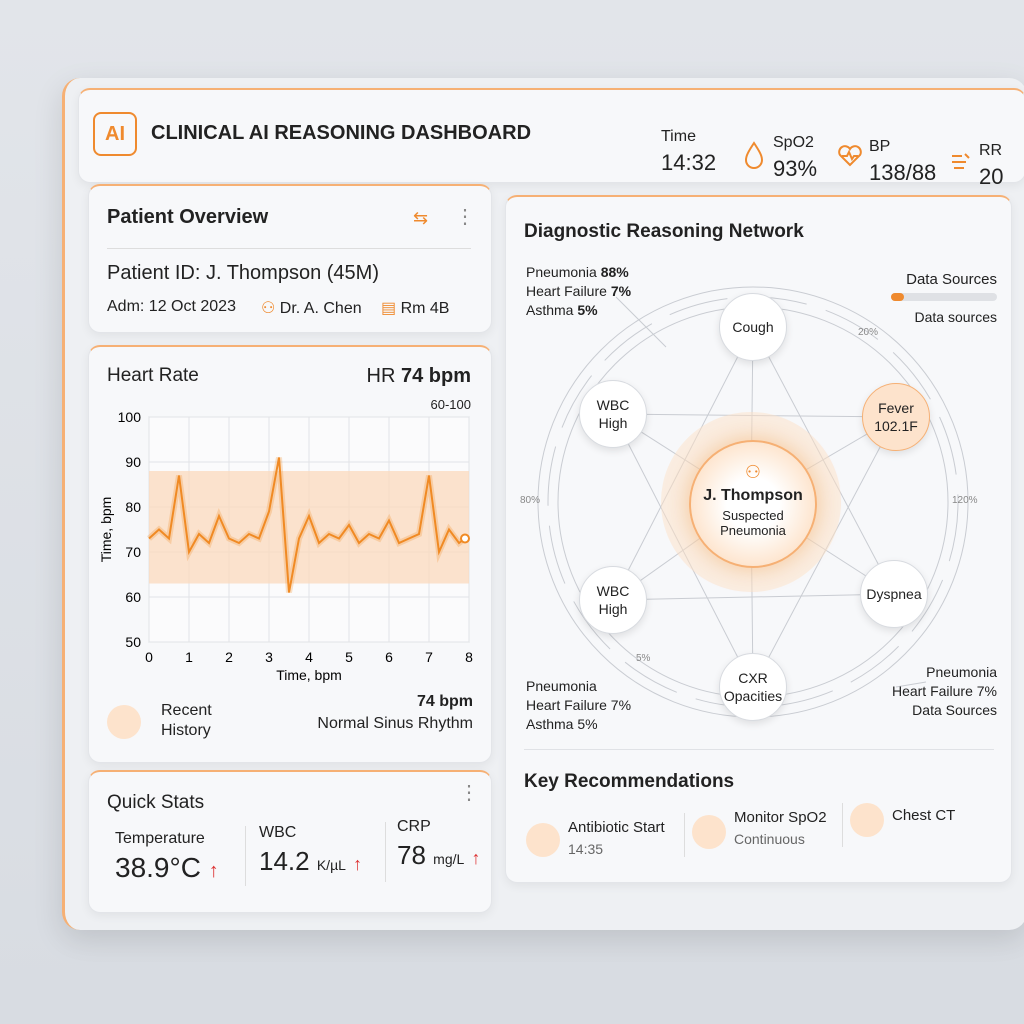 This screenshot has width=1024, height=1024. I want to click on edge-label: 20%, so click(868, 332).